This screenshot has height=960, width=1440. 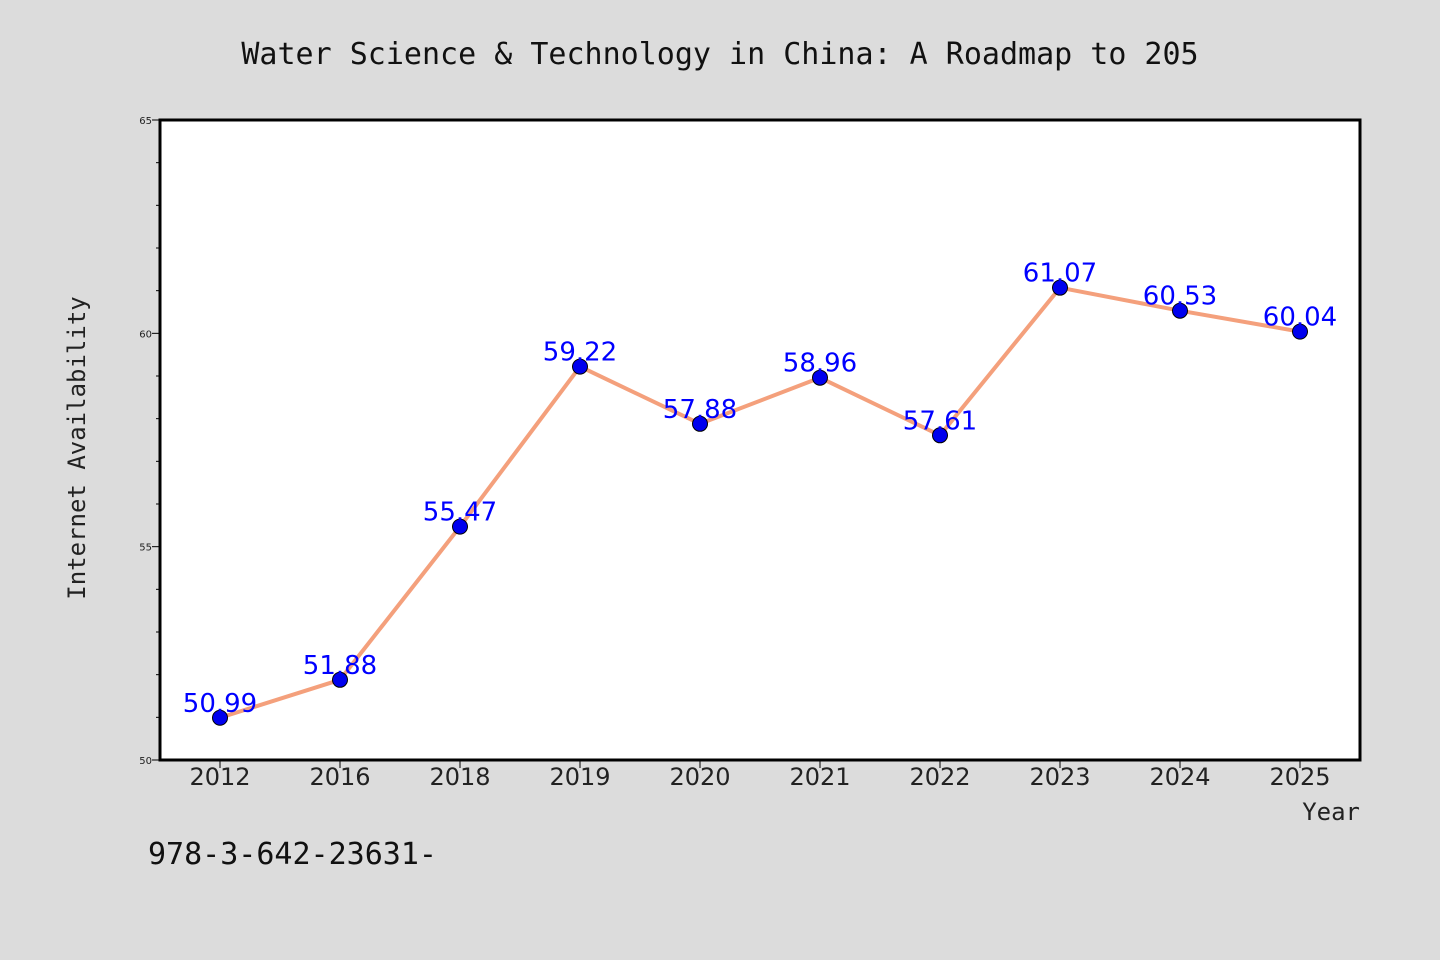 What do you see at coordinates (579, 777) in the screenshot?
I see `x-tick-label: 2019` at bounding box center [579, 777].